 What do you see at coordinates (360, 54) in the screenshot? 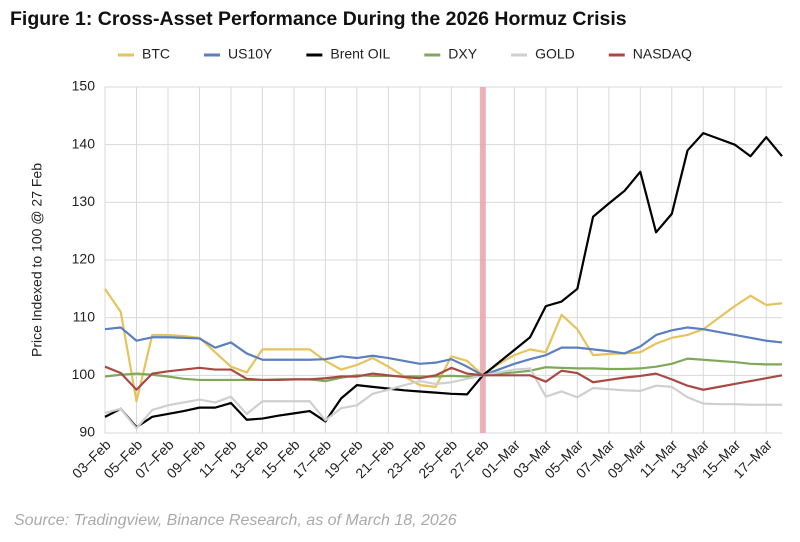
I see `legend-label: Brent OIL` at bounding box center [360, 54].